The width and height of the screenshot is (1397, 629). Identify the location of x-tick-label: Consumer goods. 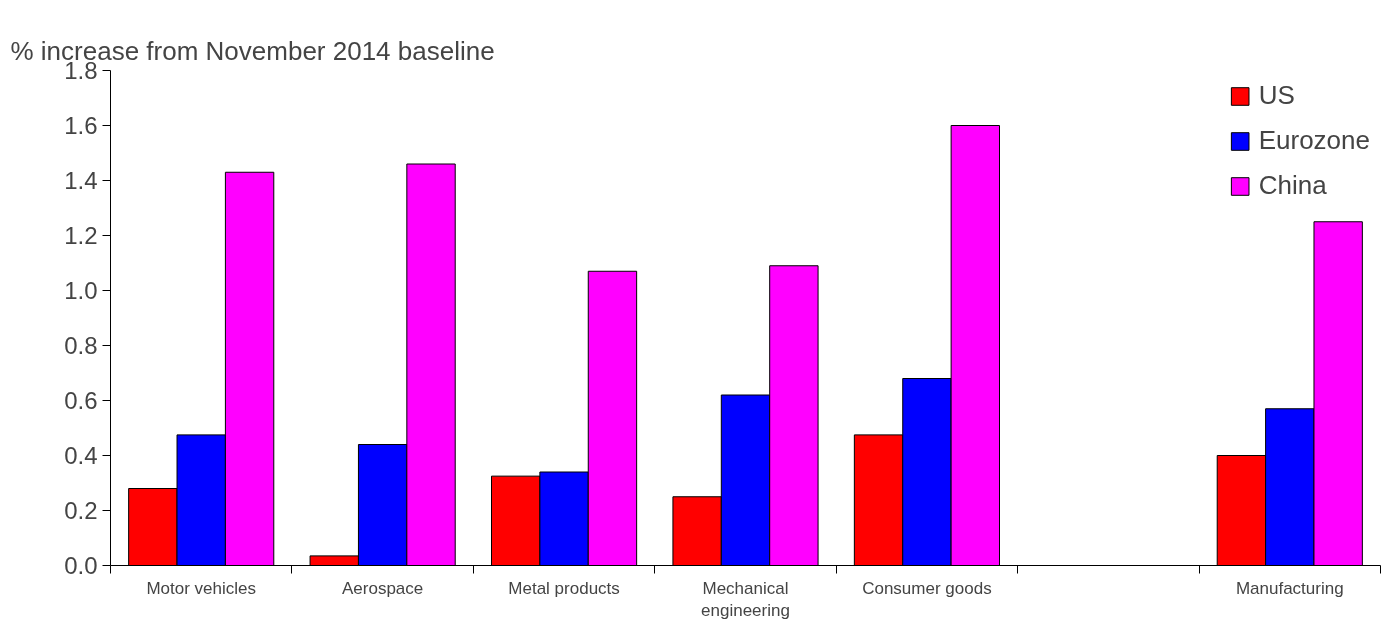
(927, 588).